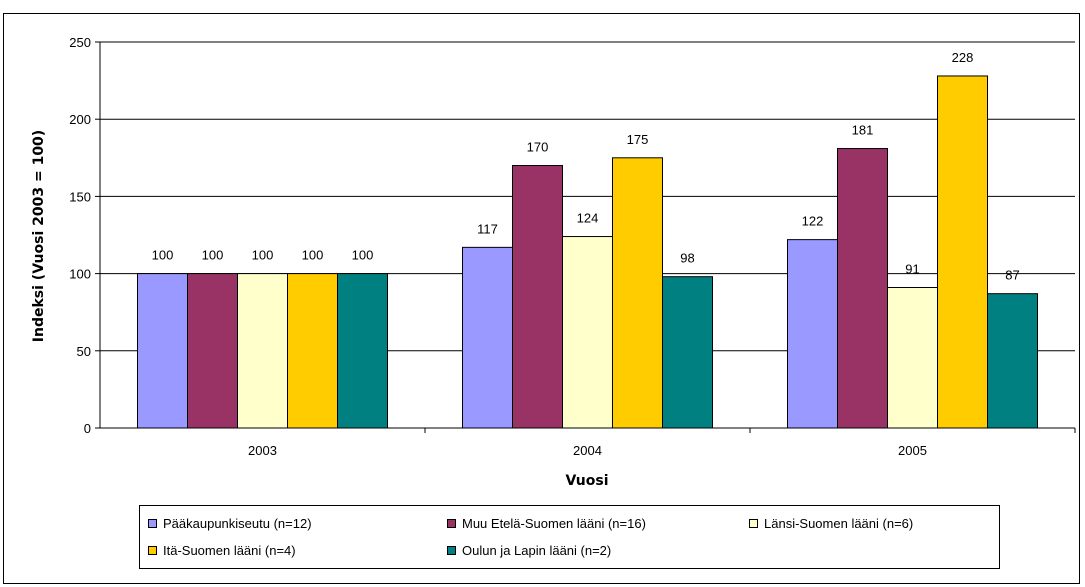 The height and width of the screenshot is (587, 1085). Describe the element at coordinates (839, 523) in the screenshot. I see `legend-label: Länsi-Suomen lääni (n=6)` at that location.